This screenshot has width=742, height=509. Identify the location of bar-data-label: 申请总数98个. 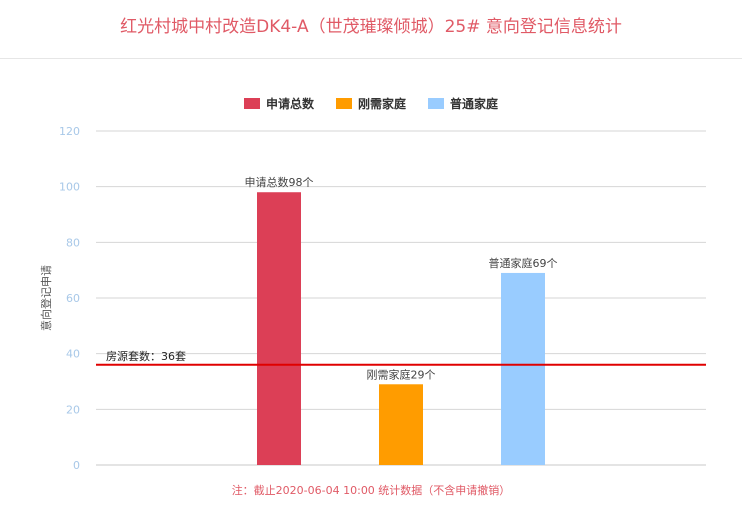
(279, 182).